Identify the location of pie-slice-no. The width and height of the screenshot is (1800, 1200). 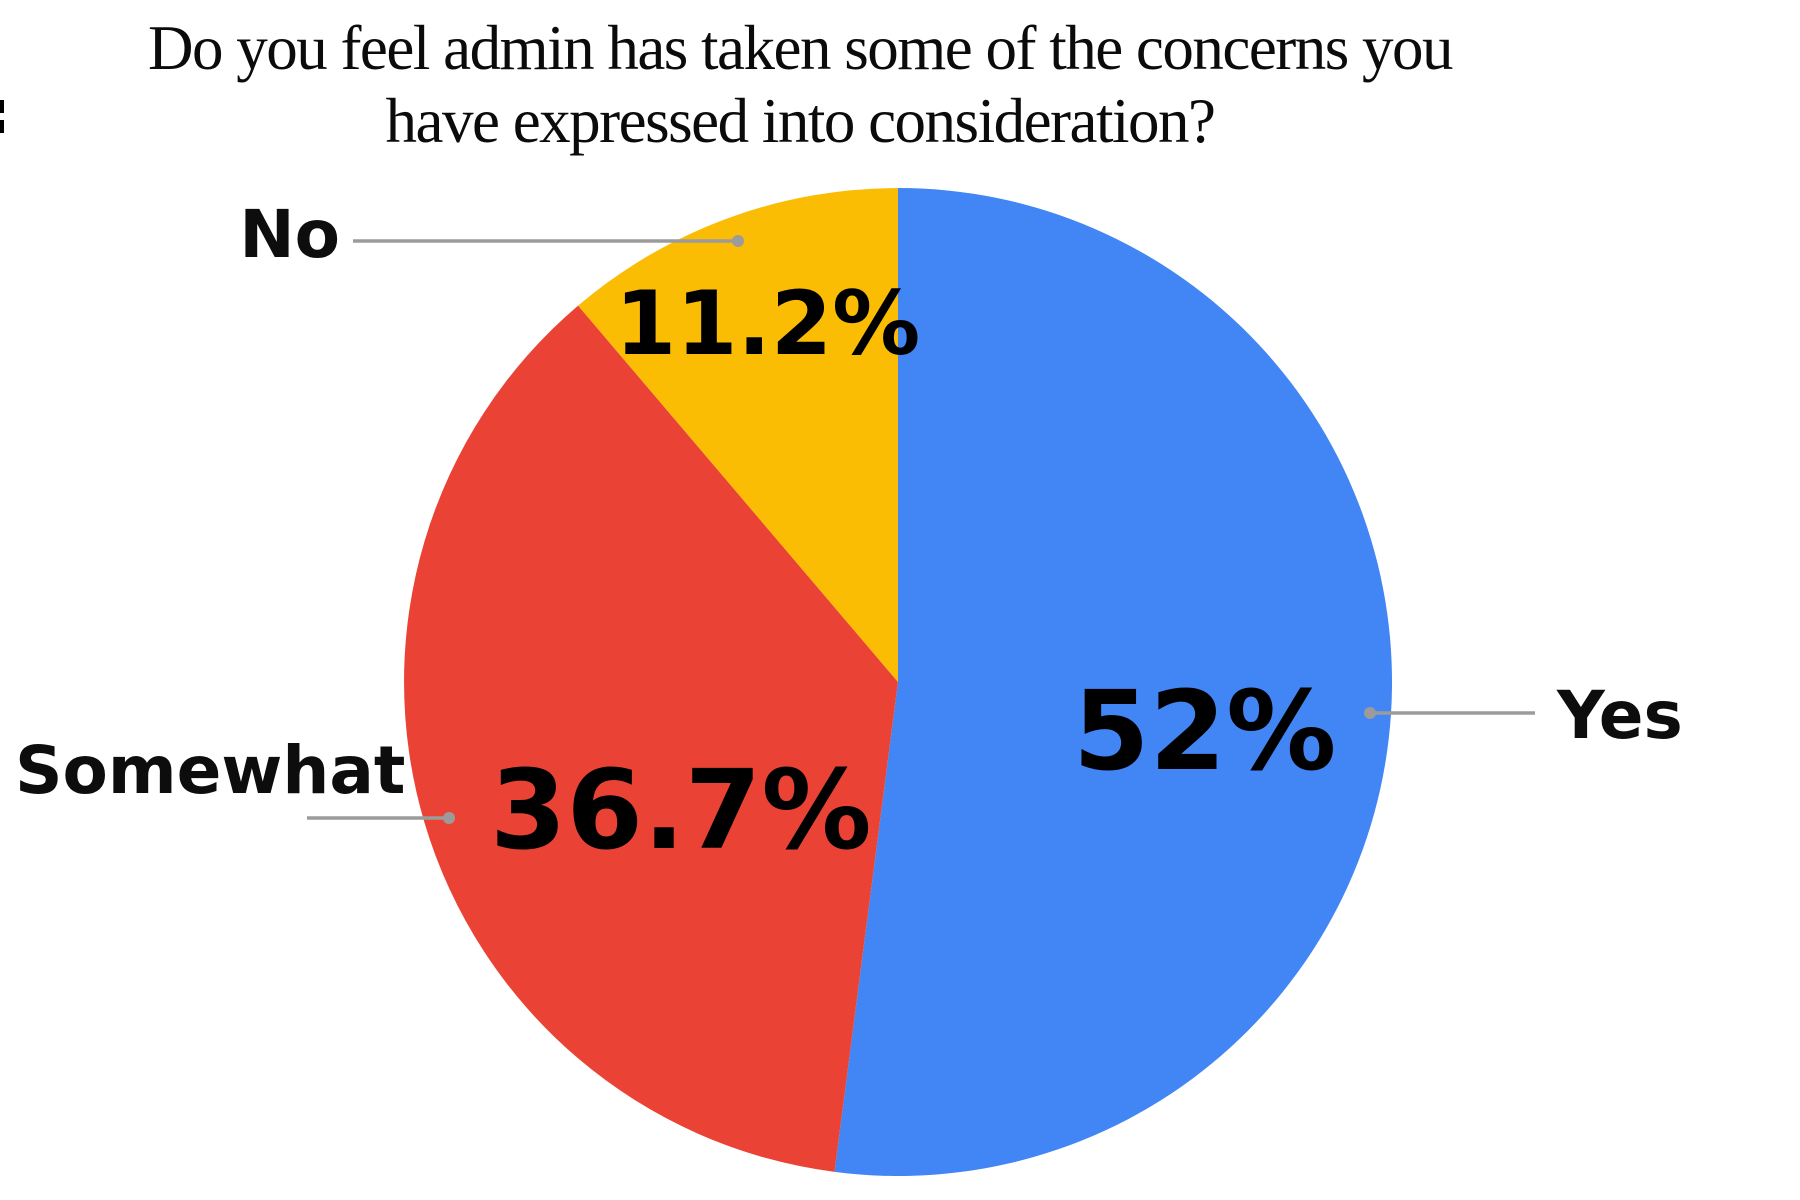
(738, 435).